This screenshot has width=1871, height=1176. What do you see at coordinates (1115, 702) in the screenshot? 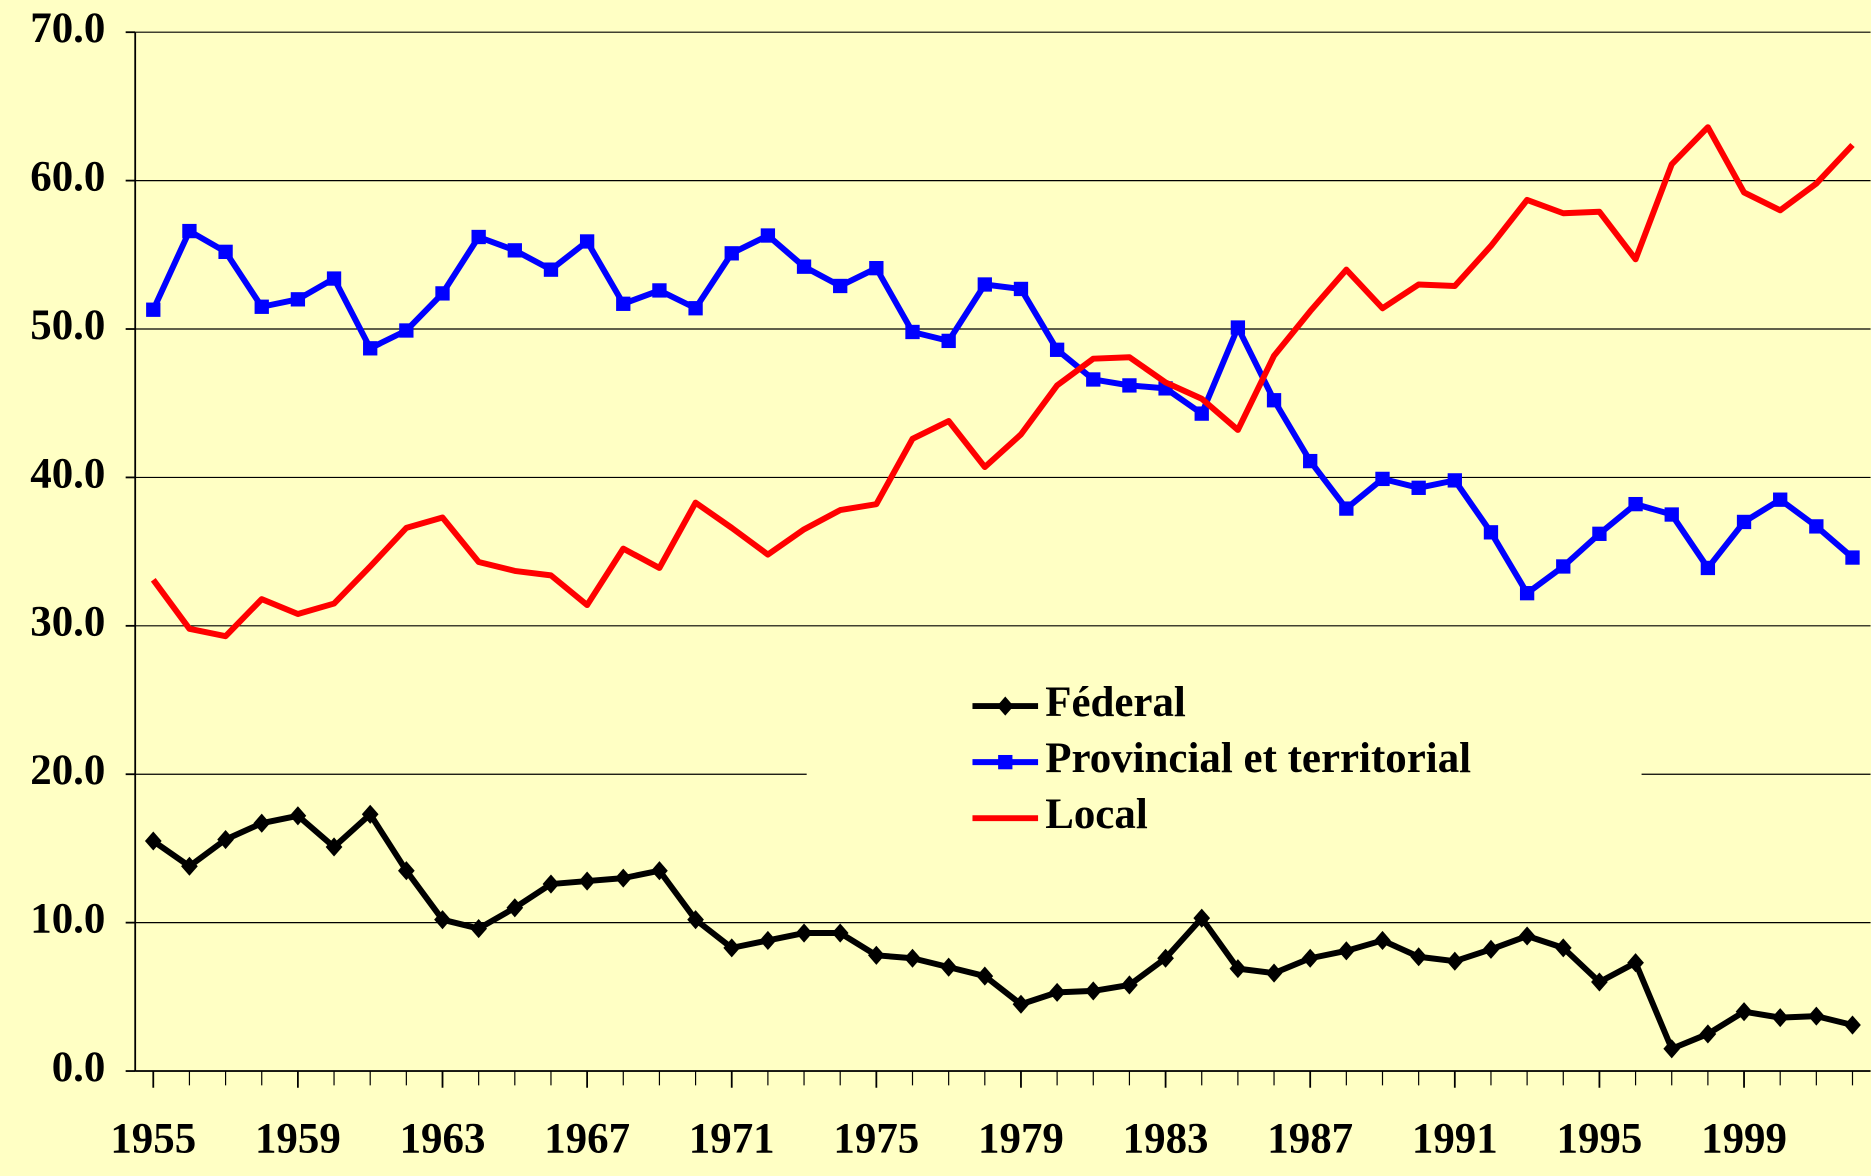
I see `legend-label: Féderal` at bounding box center [1115, 702].